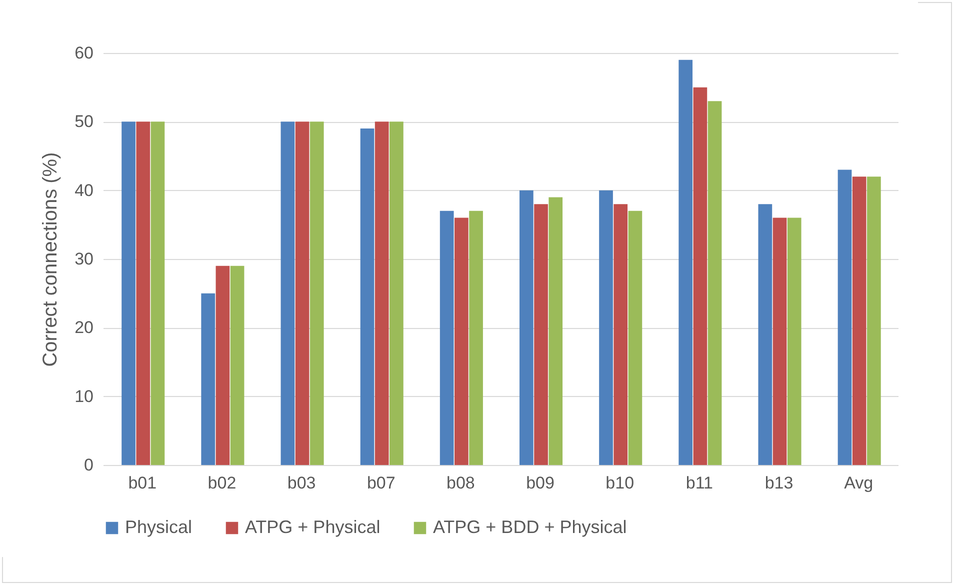 The image size is (956, 587). What do you see at coordinates (51, 259) in the screenshot?
I see `y-axis-title: Correct connections (%)` at bounding box center [51, 259].